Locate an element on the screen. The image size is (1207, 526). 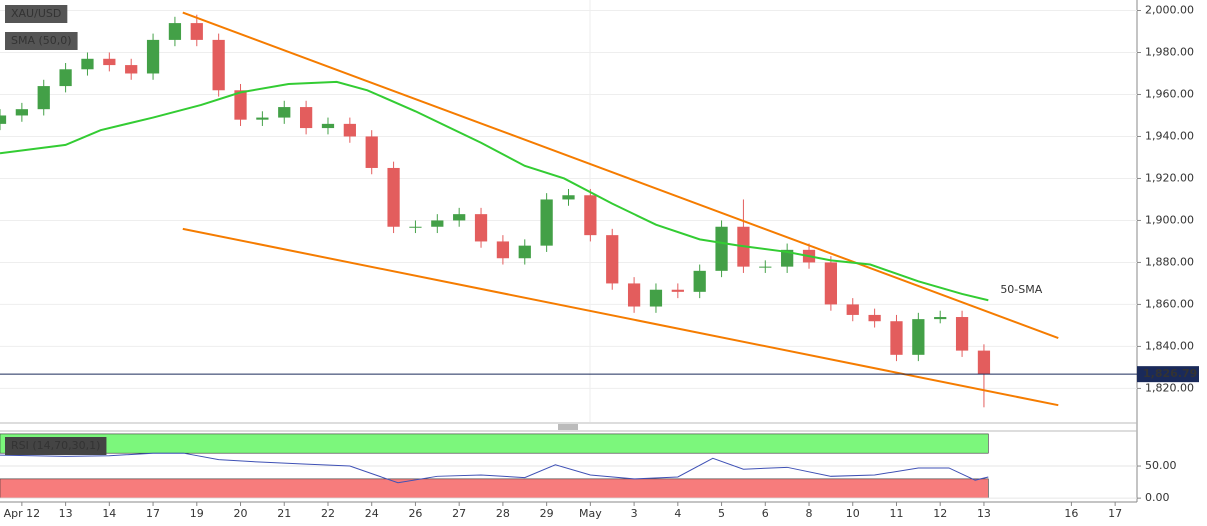
legend-label: RSI (14,70,30,1) is located at coordinates (55, 445).